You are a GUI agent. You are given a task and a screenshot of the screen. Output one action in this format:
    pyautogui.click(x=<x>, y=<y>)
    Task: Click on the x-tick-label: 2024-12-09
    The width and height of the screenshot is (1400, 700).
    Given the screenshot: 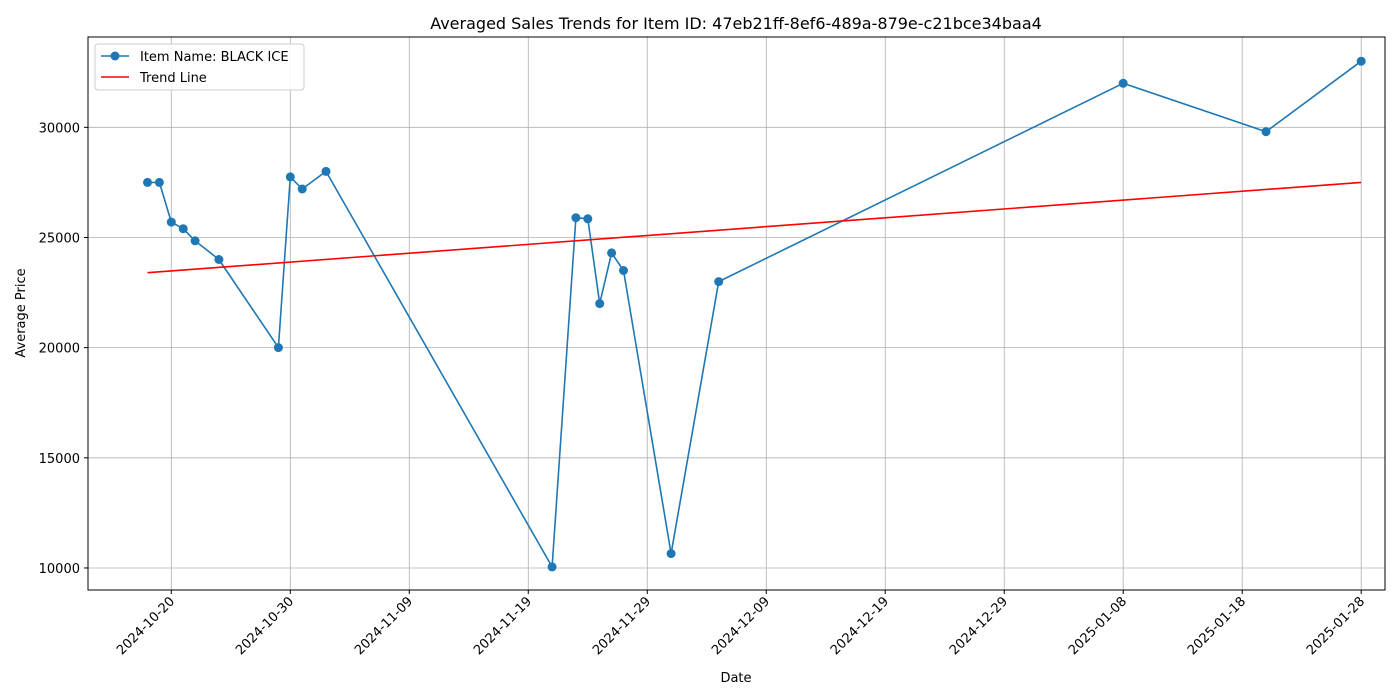 What is the action you would take?
    pyautogui.click(x=741, y=626)
    